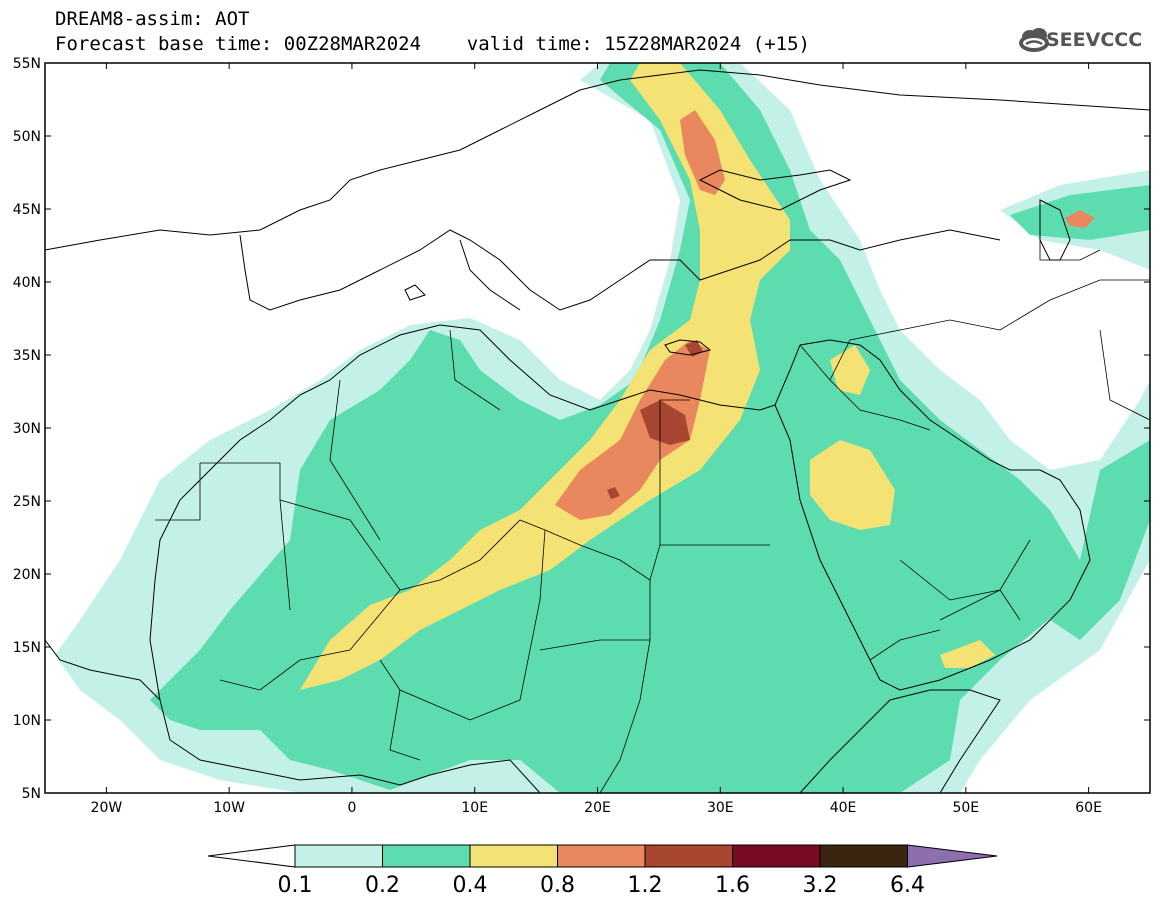  I want to click on x-tick-label: 40E, so click(843, 808).